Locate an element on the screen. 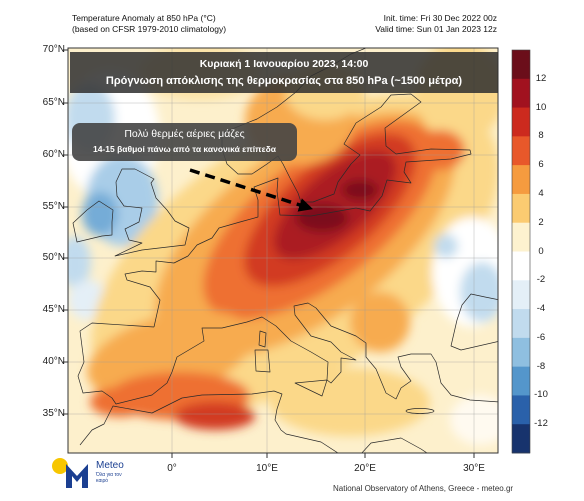 This screenshot has height=501, width=584. lat-label: 60°N is located at coordinates (53, 154).